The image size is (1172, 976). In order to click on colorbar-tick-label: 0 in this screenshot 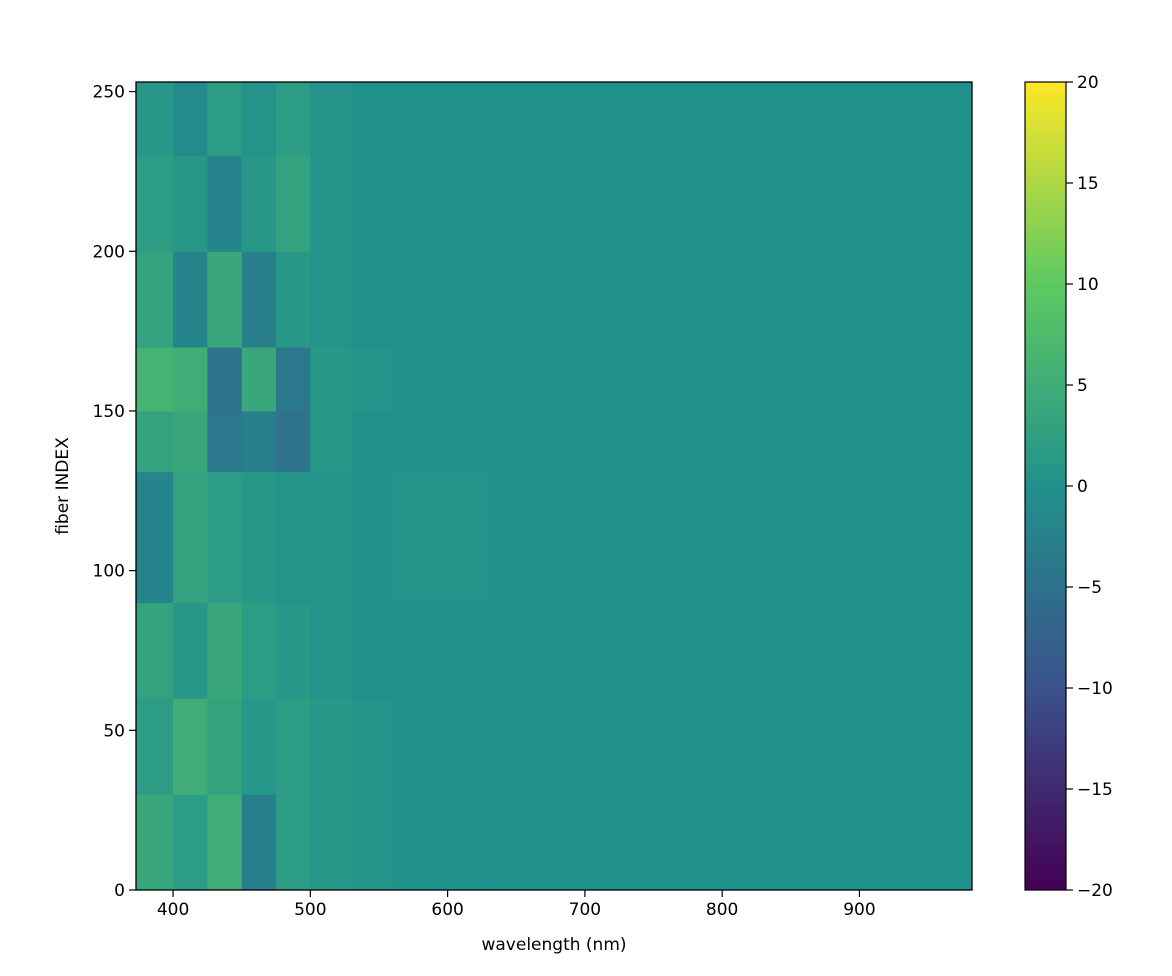, I will do `click(1082, 487)`.